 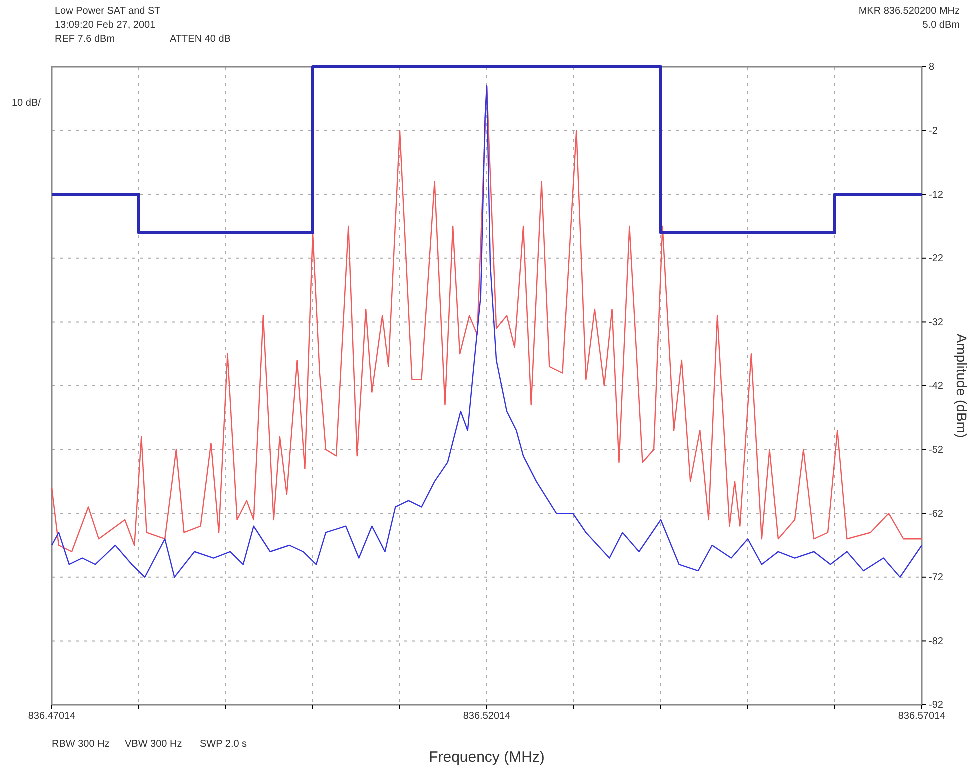 I want to click on text: MKR 836.520200 MHz, so click(x=909, y=11).